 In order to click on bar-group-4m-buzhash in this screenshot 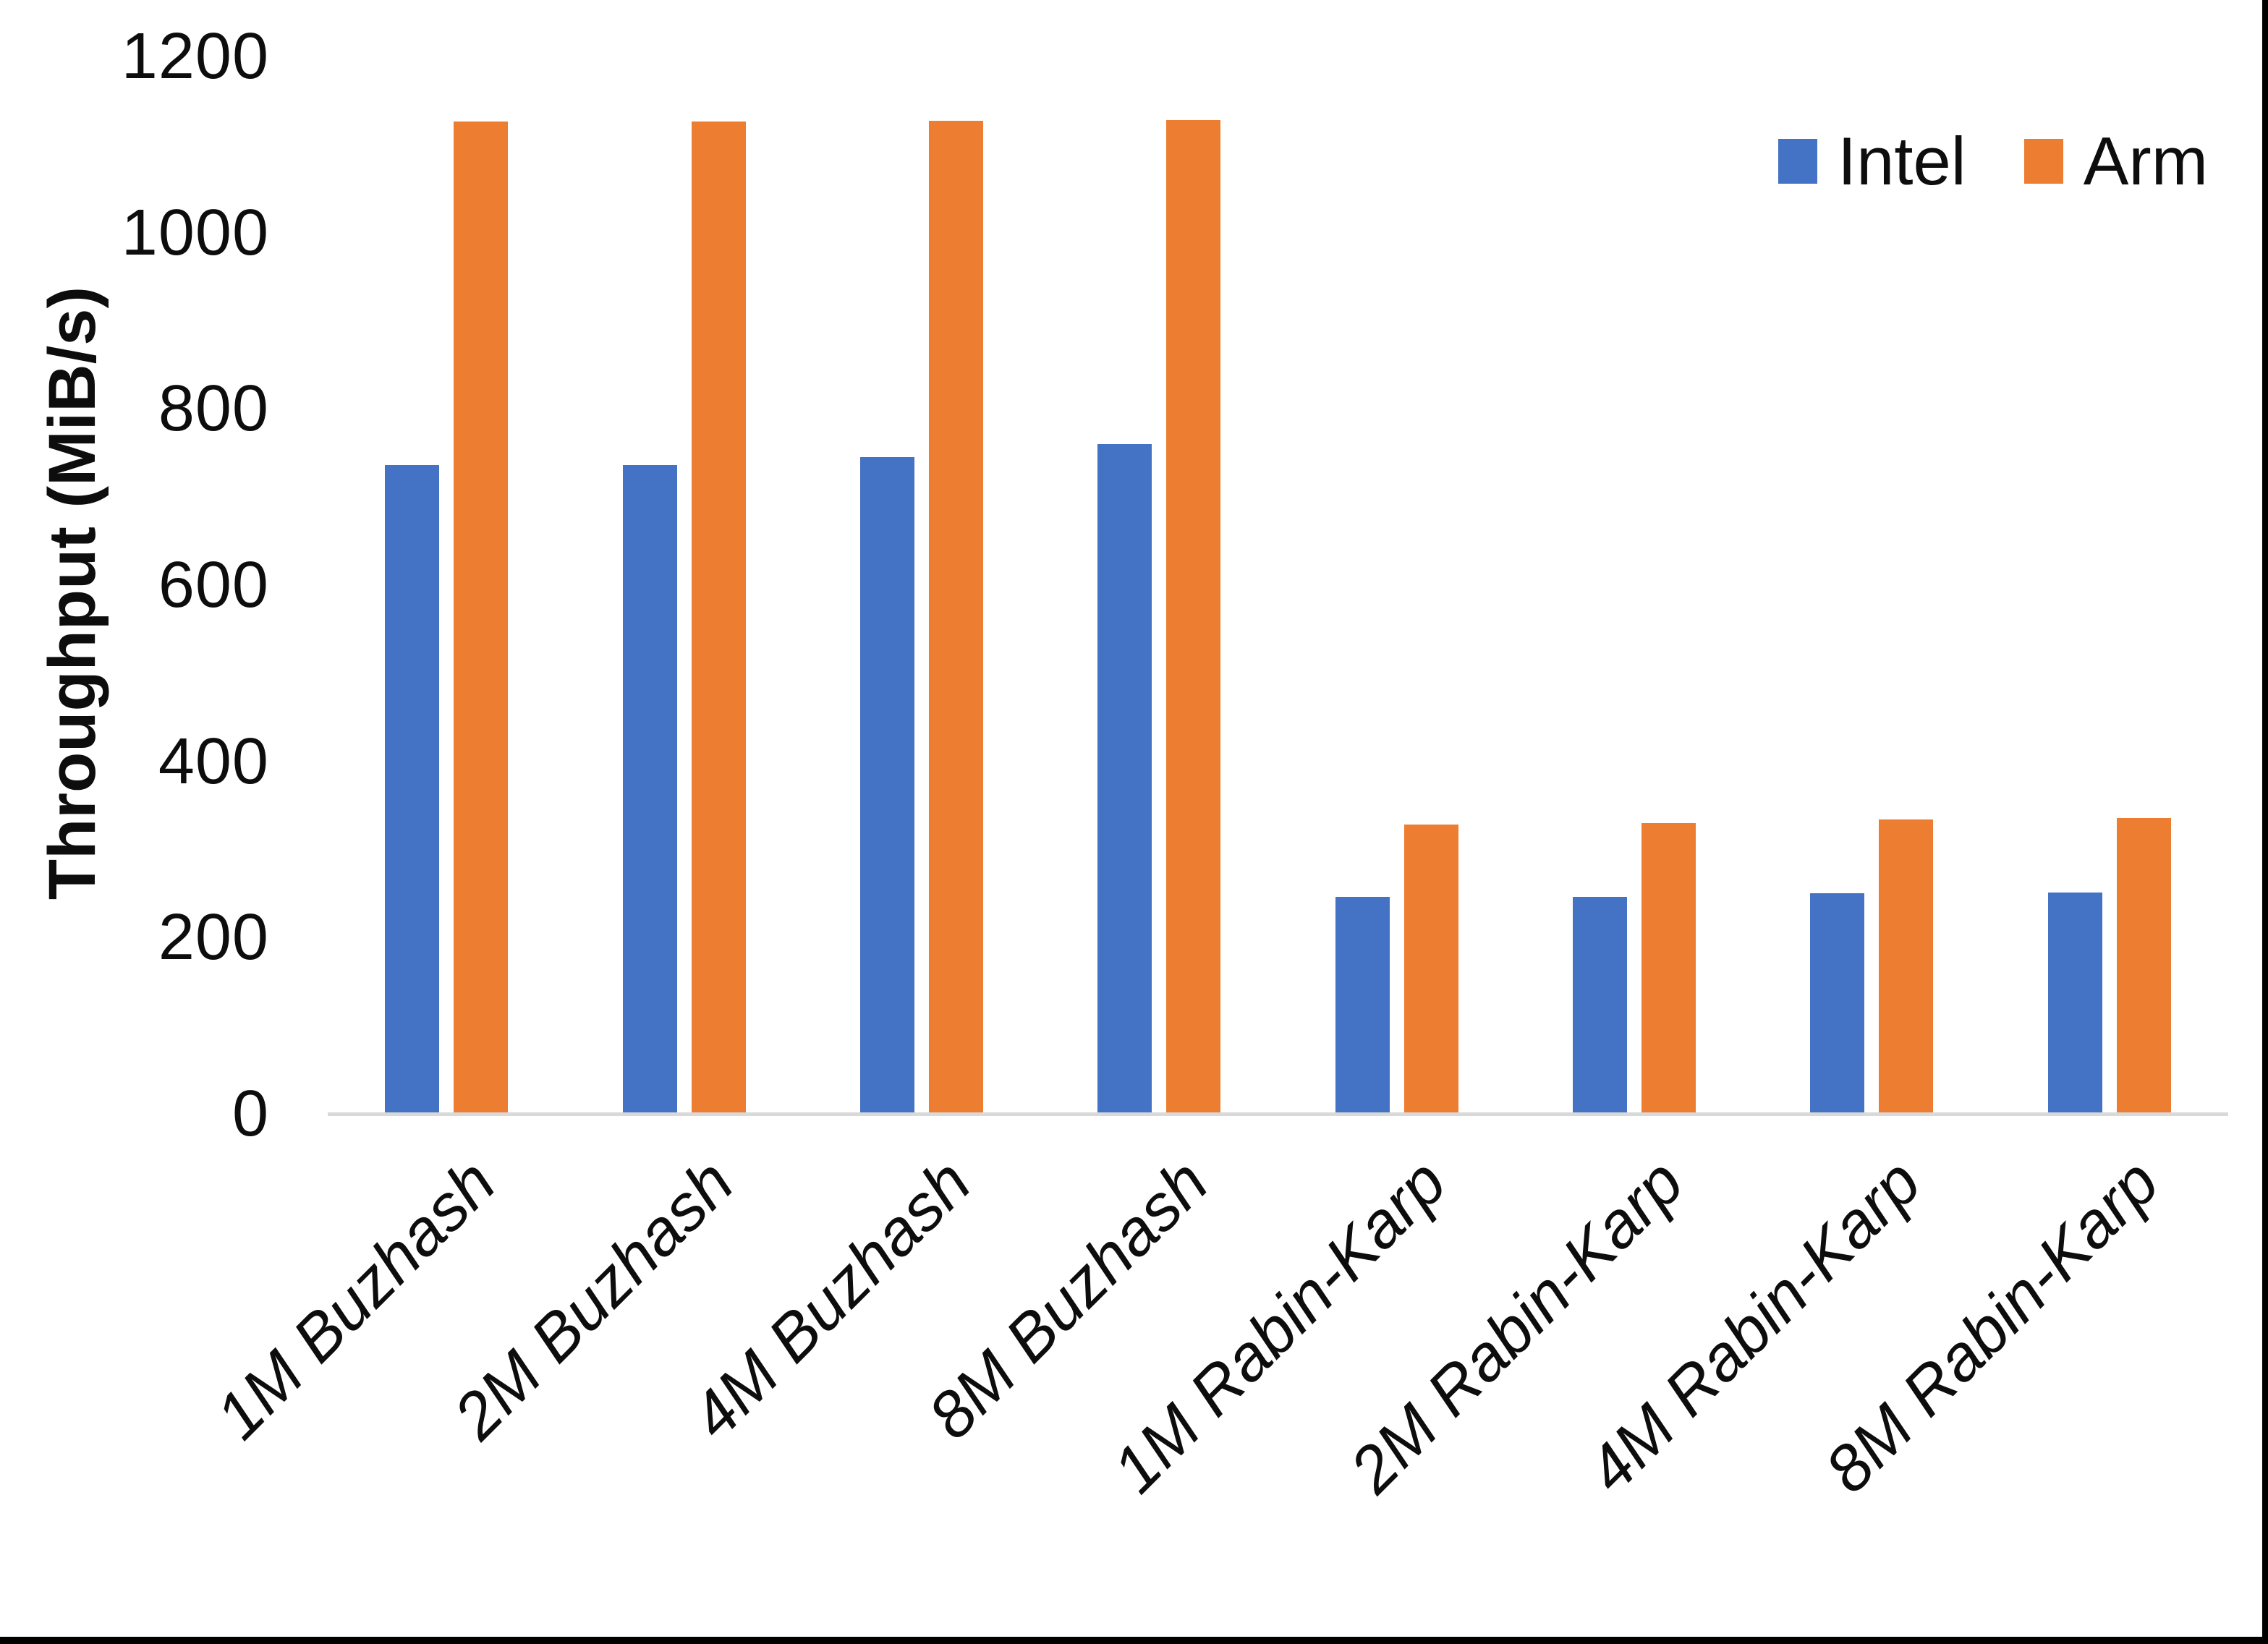, I will do `click(921, 585)`.